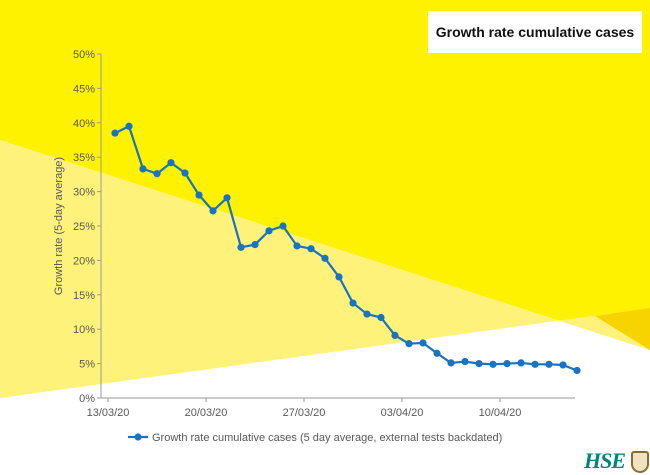 This screenshot has height=475, width=650. I want to click on x-tick-label: 20/03/20, so click(206, 413).